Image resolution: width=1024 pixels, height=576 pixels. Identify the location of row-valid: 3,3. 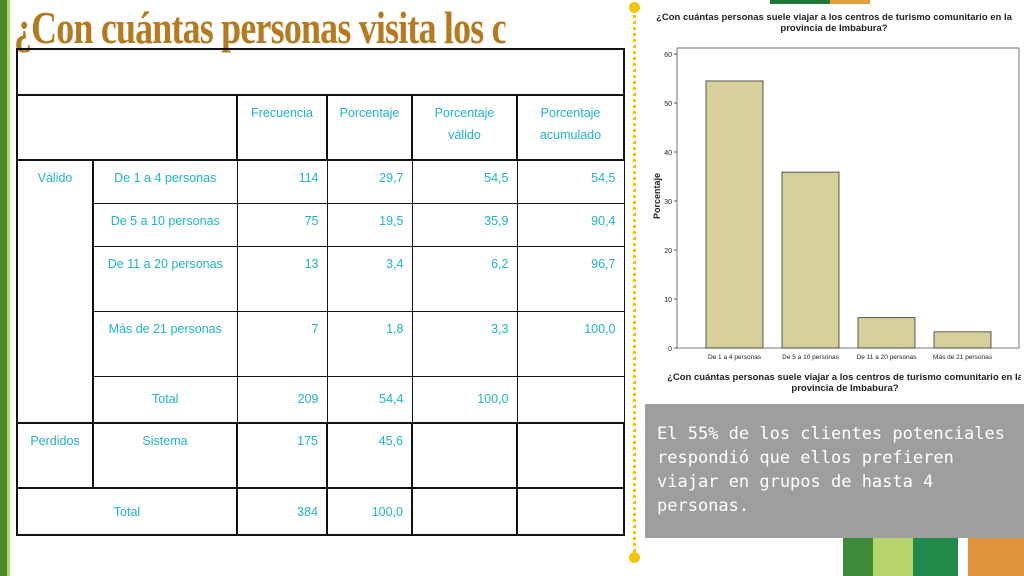
(464, 343).